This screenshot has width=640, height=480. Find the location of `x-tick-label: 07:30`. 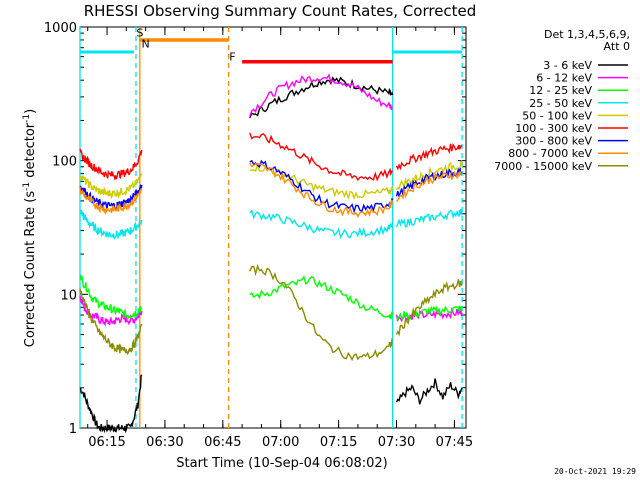

x-tick-label: 07:30 is located at coordinates (396, 442).